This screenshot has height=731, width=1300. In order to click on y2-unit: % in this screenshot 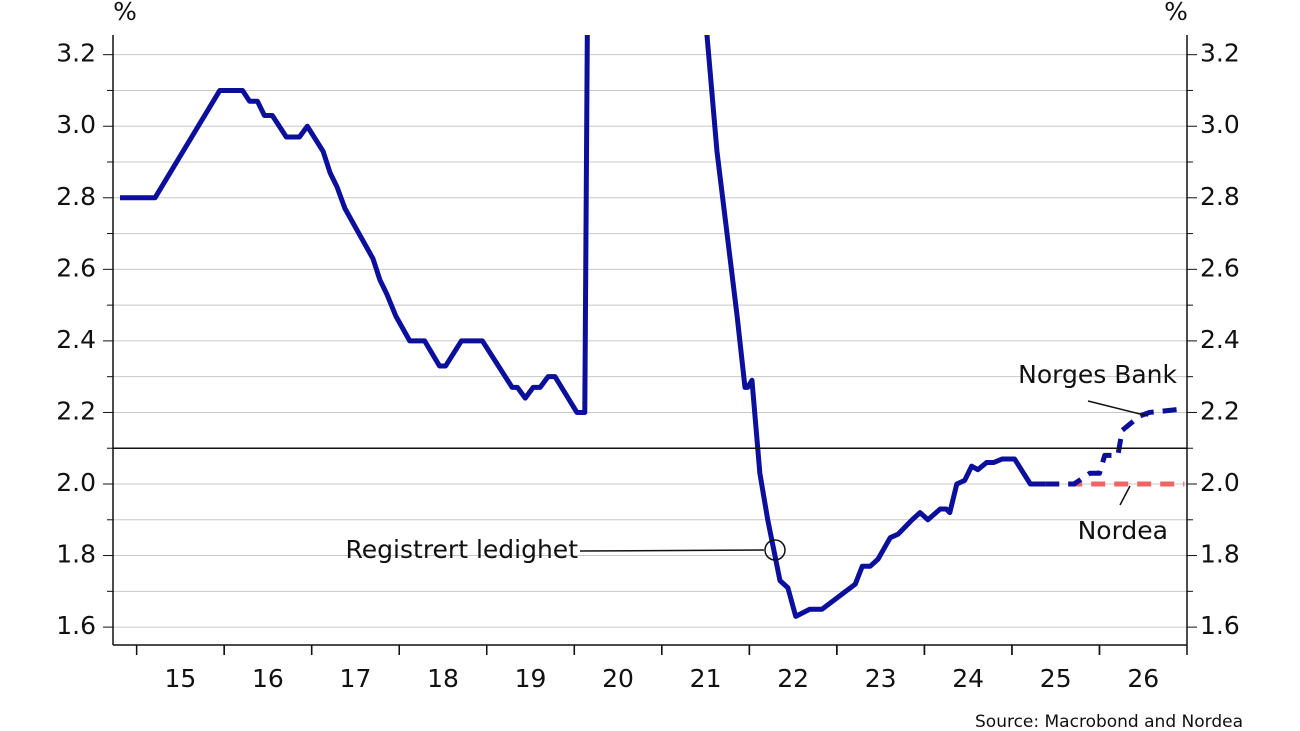, I will do `click(1176, 13)`.